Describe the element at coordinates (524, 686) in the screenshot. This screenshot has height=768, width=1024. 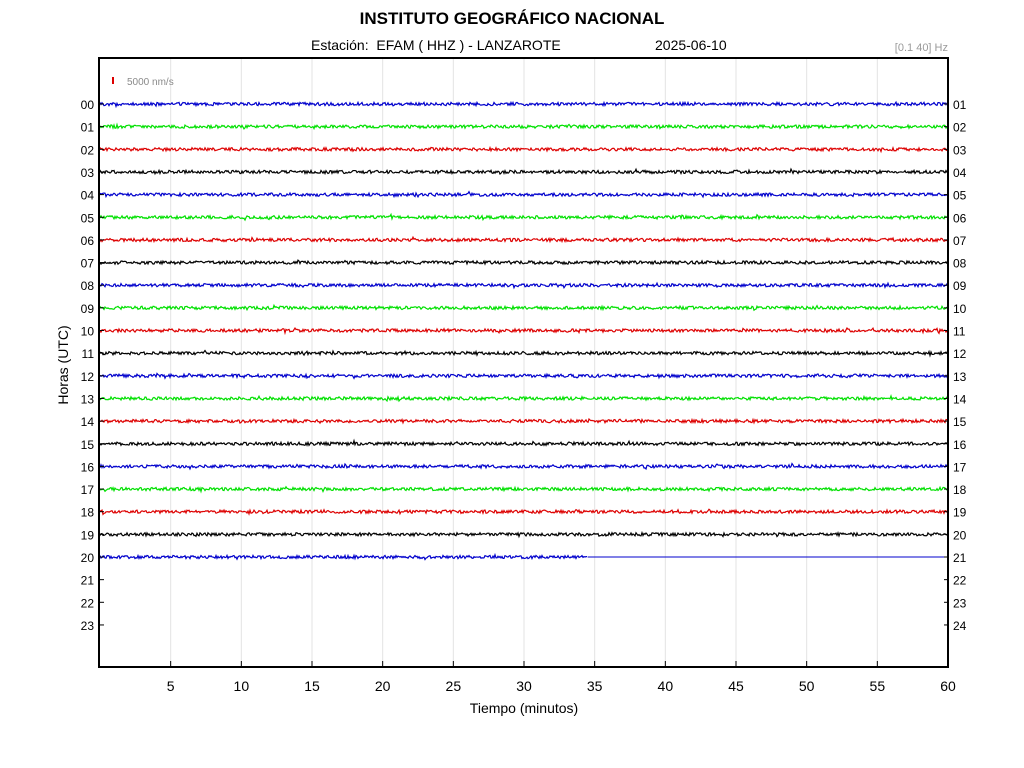
I see `x-tick-label: 30` at that location.